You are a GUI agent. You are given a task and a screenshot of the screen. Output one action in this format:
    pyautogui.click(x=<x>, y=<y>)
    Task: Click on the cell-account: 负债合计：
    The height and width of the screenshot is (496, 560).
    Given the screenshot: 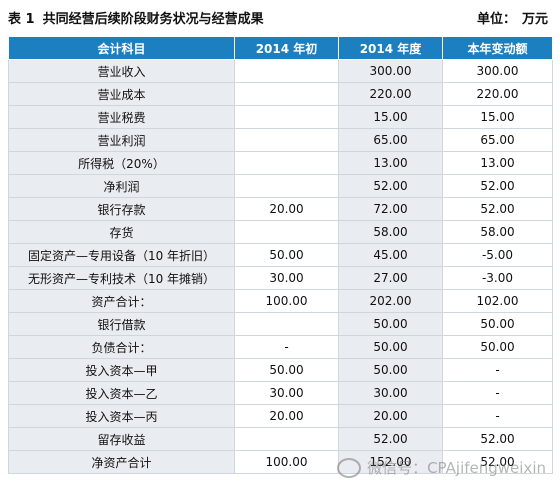 What is the action you would take?
    pyautogui.click(x=121, y=347)
    